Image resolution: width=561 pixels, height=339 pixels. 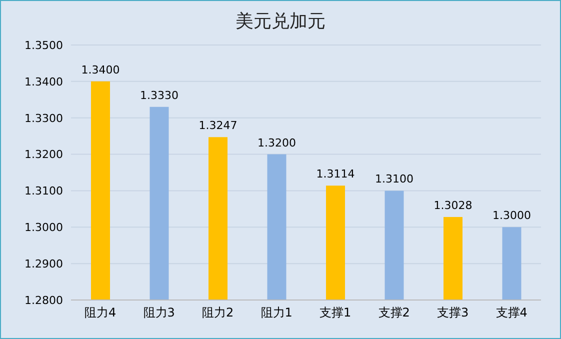 What do you see at coordinates (335, 174) in the screenshot?
I see `data-label: 1.3114` at bounding box center [335, 174].